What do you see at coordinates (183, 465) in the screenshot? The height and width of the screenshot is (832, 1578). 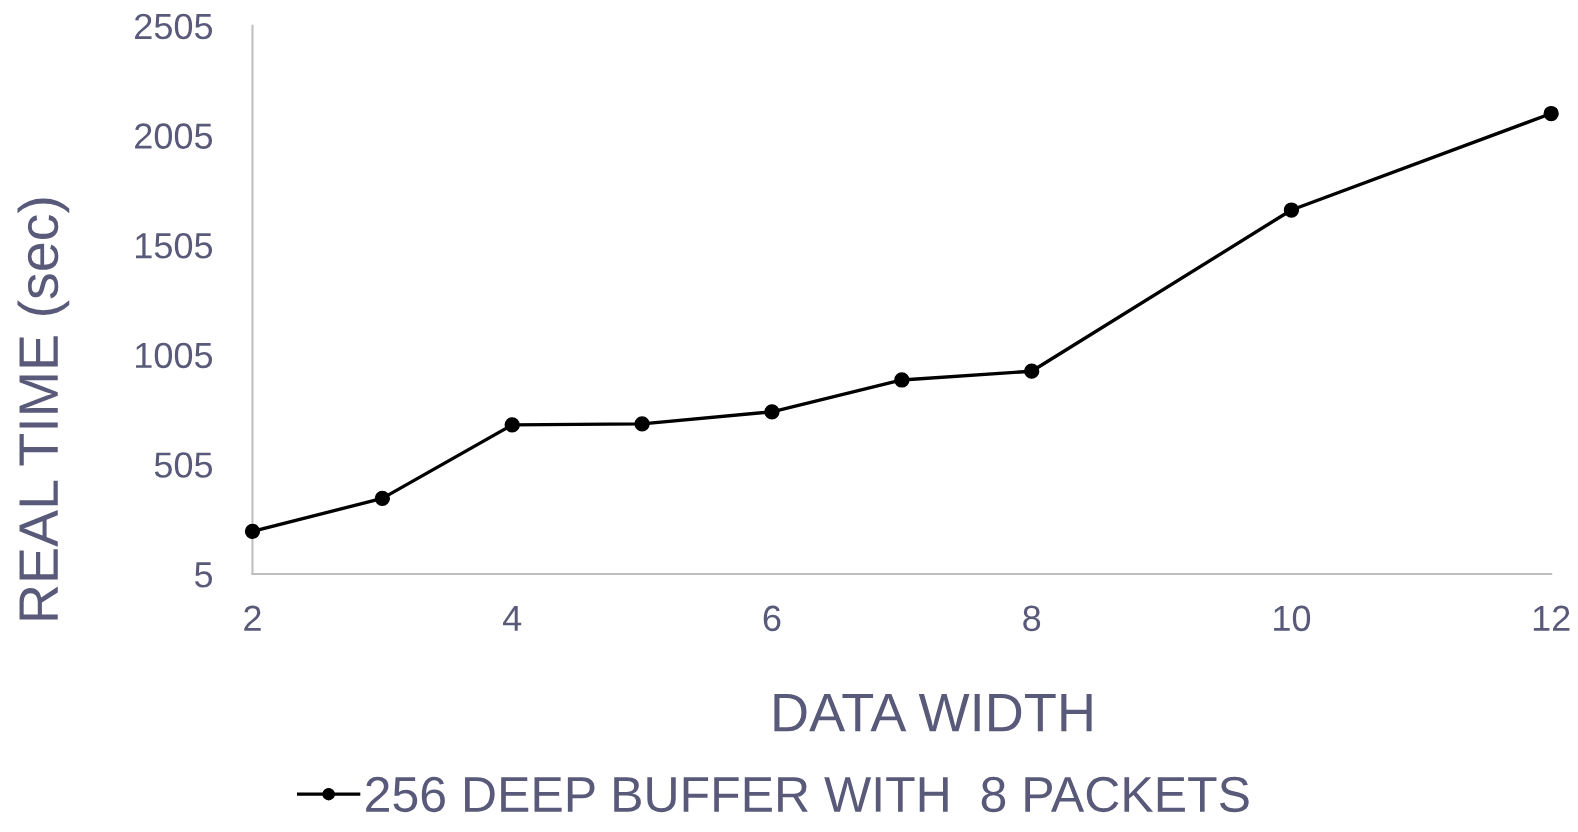 I see `y-tick-label: 505` at bounding box center [183, 465].